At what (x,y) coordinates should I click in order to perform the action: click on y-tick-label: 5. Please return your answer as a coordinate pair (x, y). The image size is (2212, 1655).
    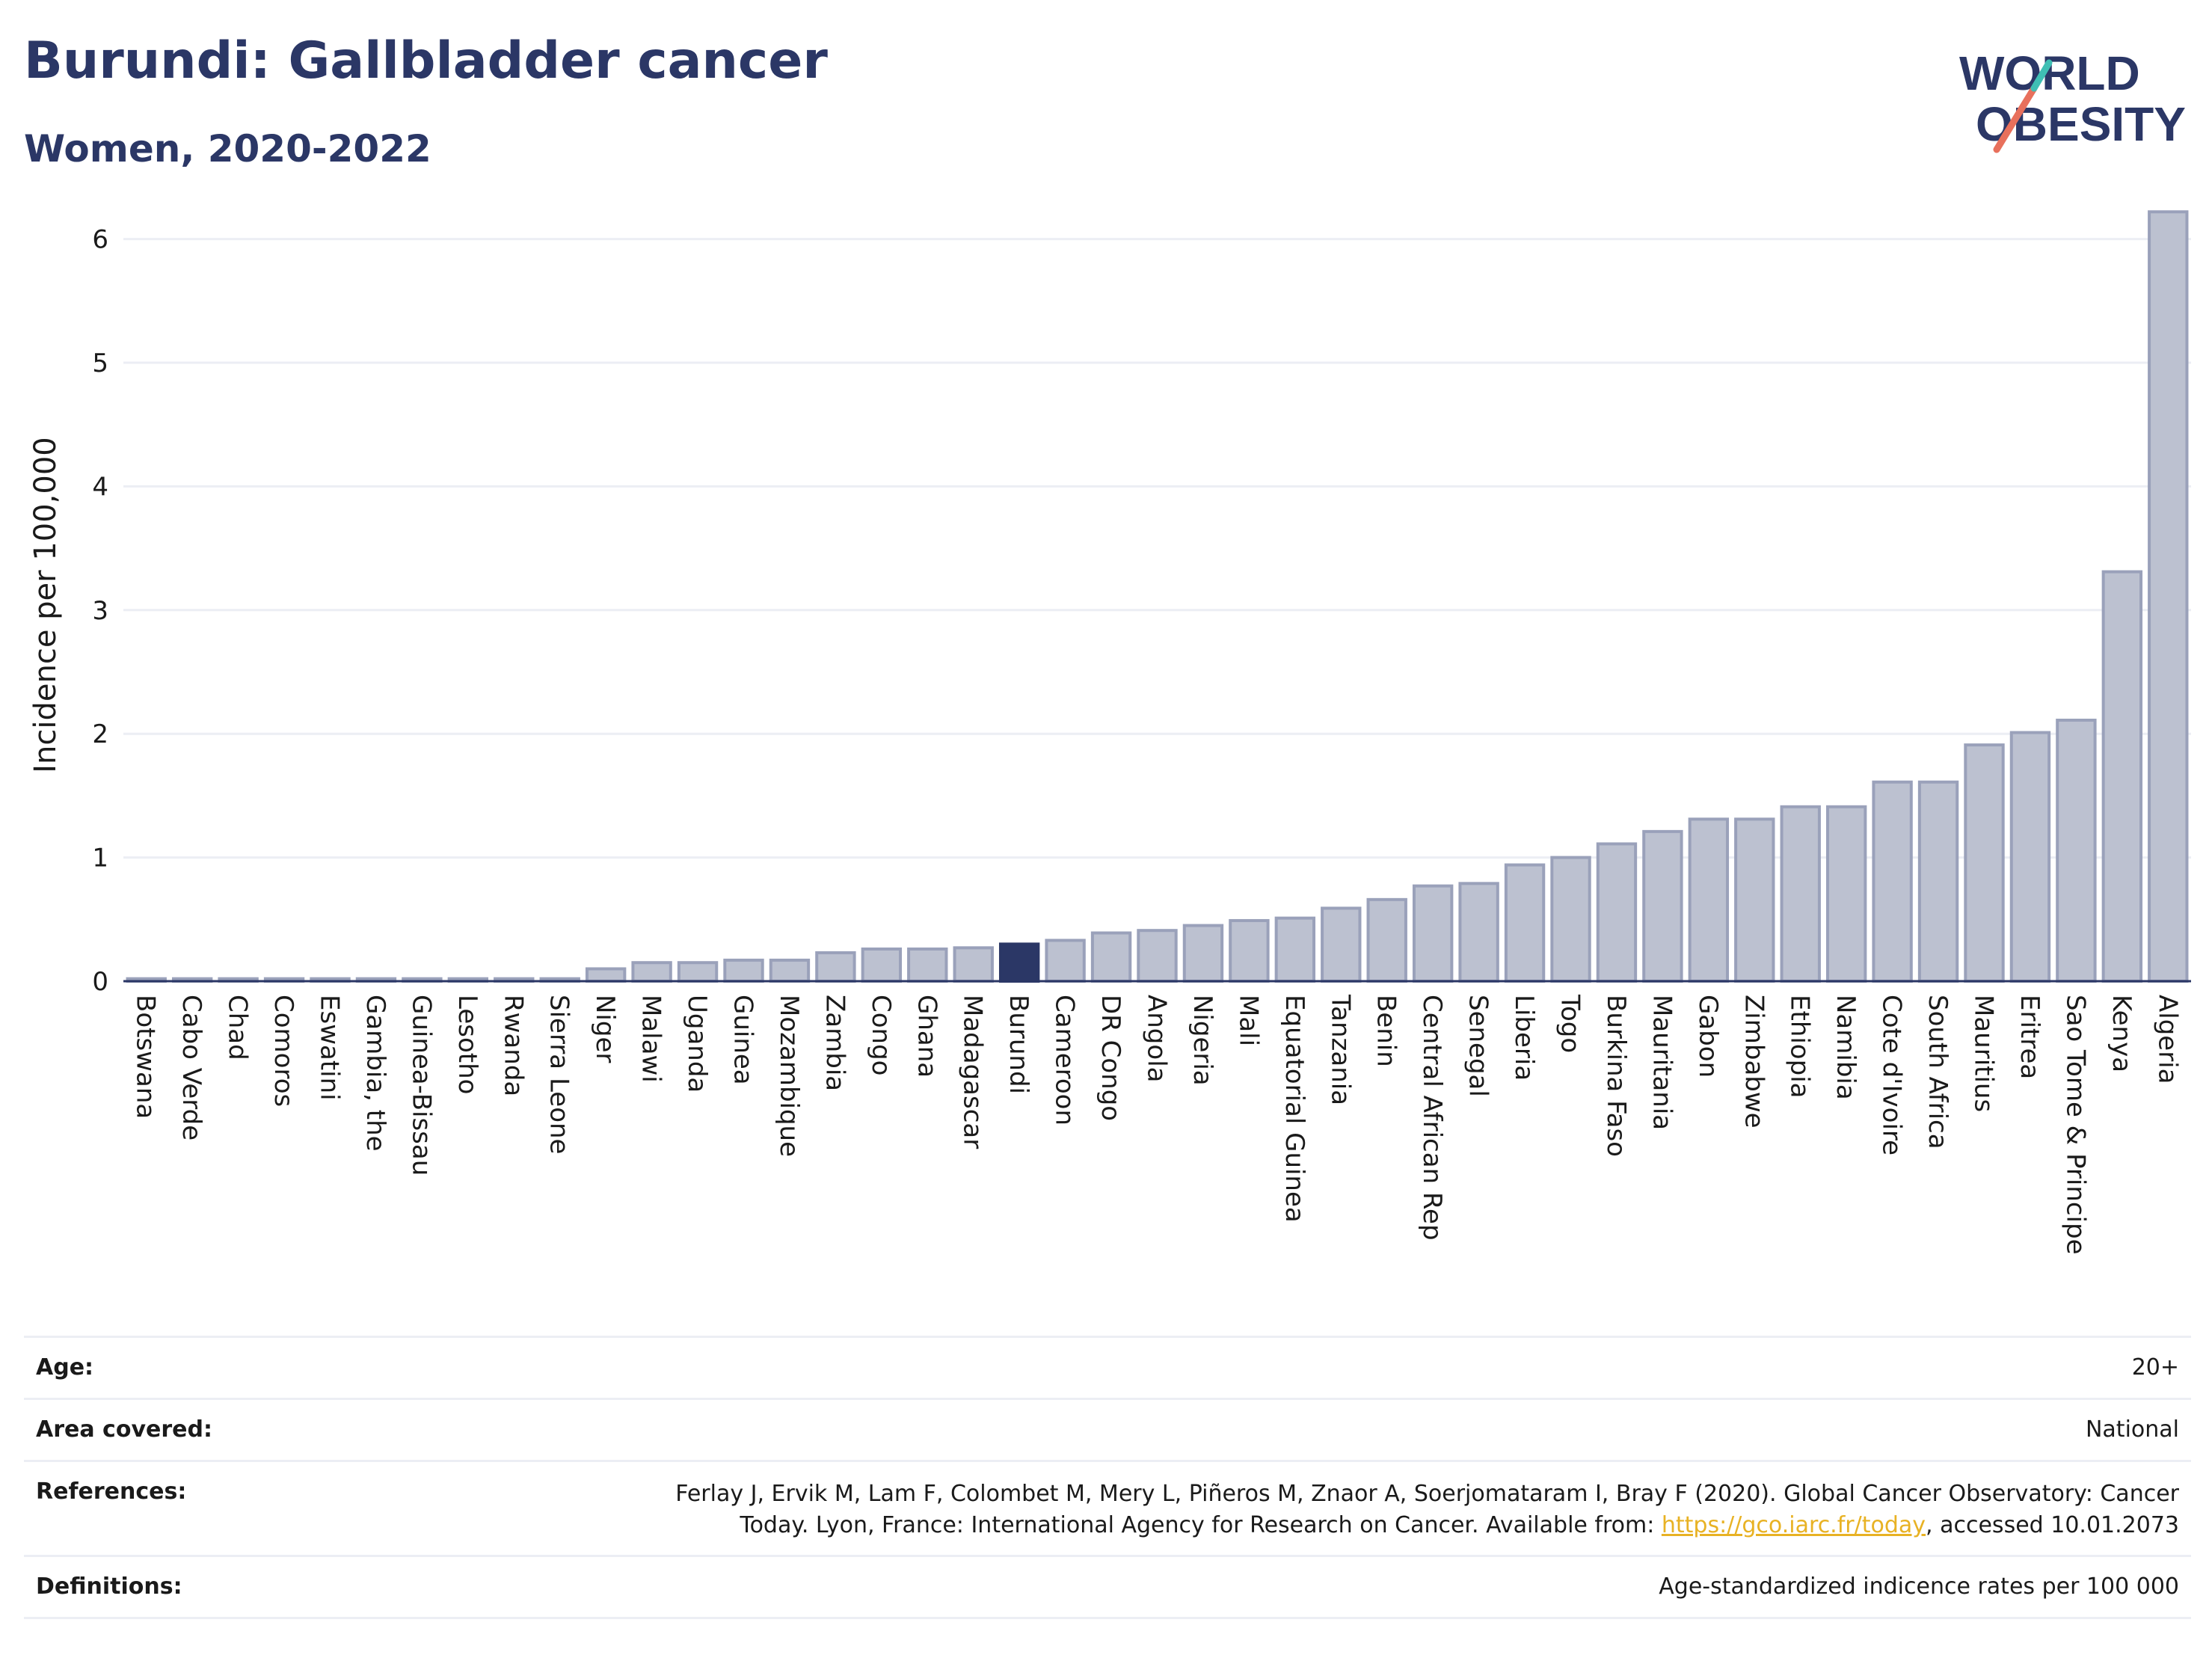
    Looking at the image, I should click on (100, 363).